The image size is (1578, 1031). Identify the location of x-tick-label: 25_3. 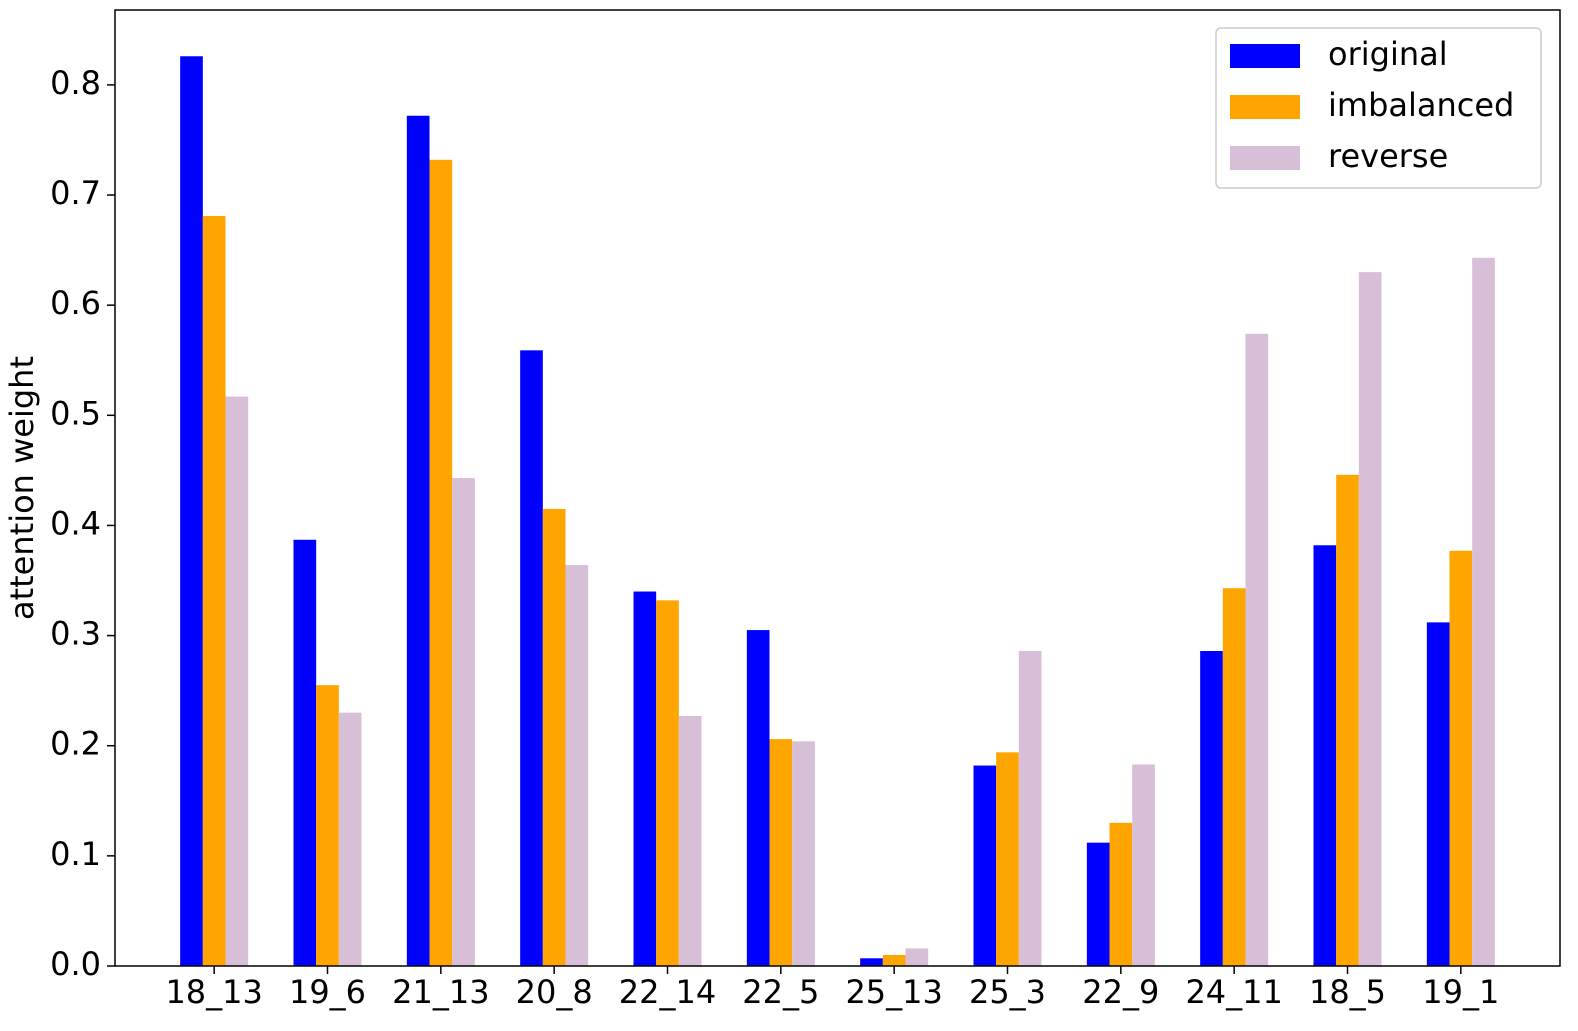
(1007, 992).